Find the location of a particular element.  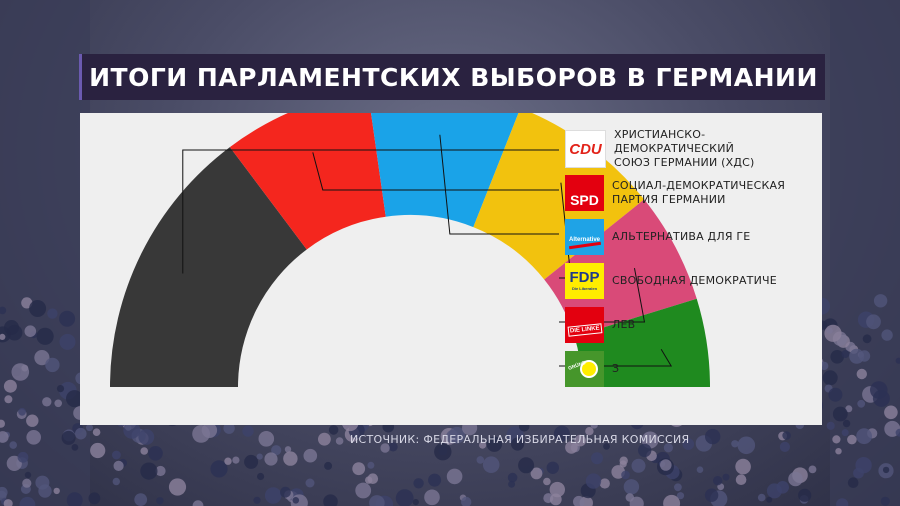

slice-spd is located at coordinates (307, 181).